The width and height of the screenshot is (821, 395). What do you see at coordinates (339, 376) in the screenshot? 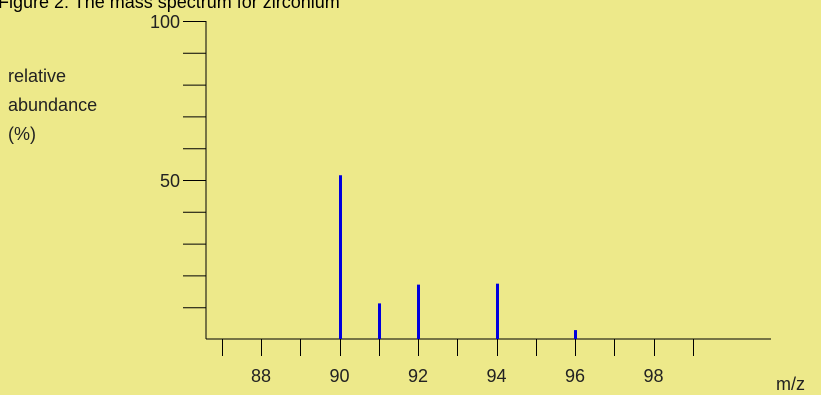
I see `x-tick-label: 90` at bounding box center [339, 376].